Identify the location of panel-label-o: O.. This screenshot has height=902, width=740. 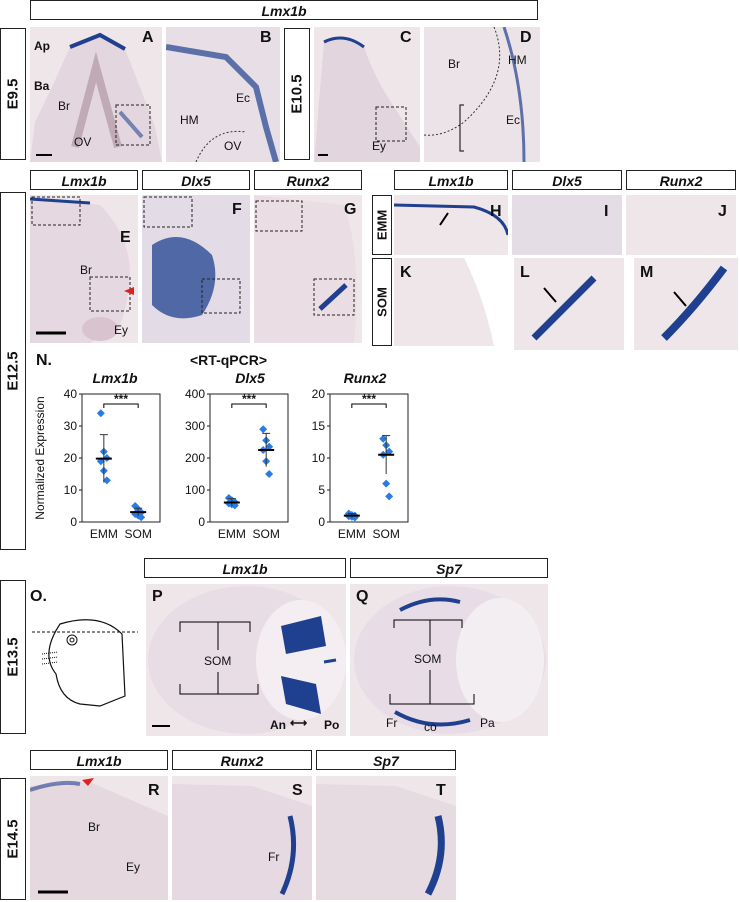
(38, 596).